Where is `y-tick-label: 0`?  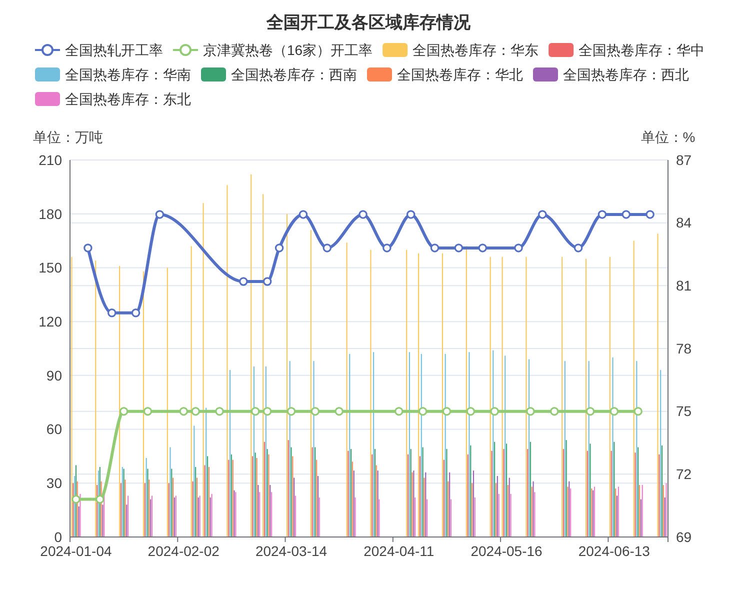 y-tick-label: 0 is located at coordinates (58, 536).